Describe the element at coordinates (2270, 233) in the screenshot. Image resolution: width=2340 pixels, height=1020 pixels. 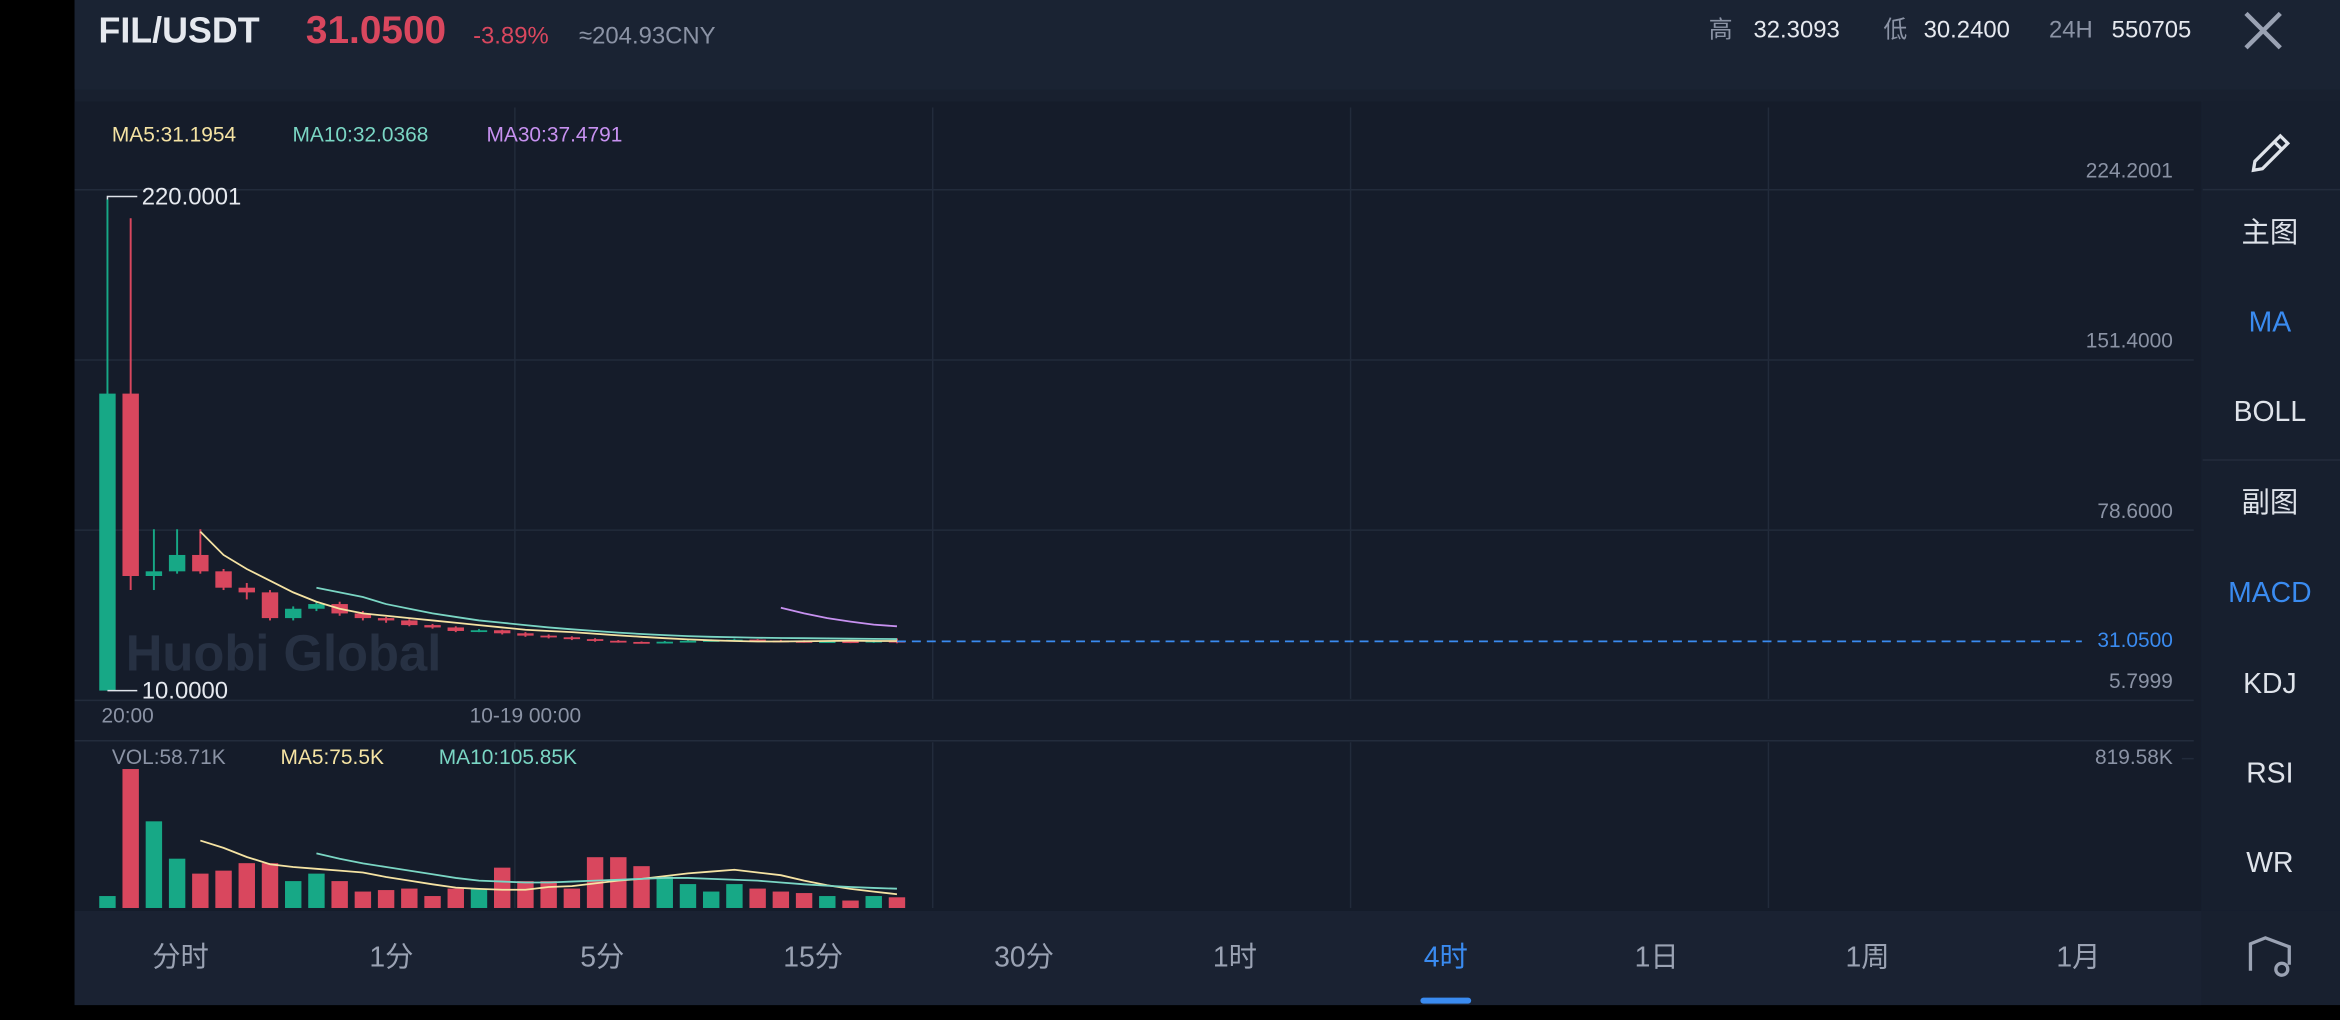
I see `sidebar-item: 主图` at that location.